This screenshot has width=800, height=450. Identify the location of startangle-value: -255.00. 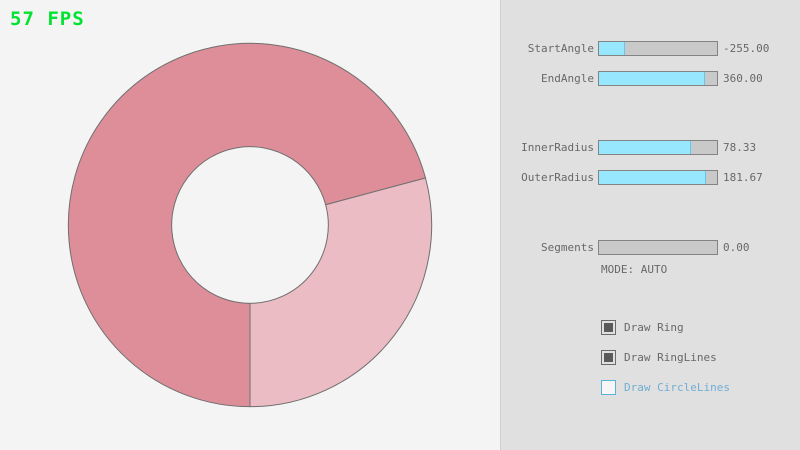
(746, 48).